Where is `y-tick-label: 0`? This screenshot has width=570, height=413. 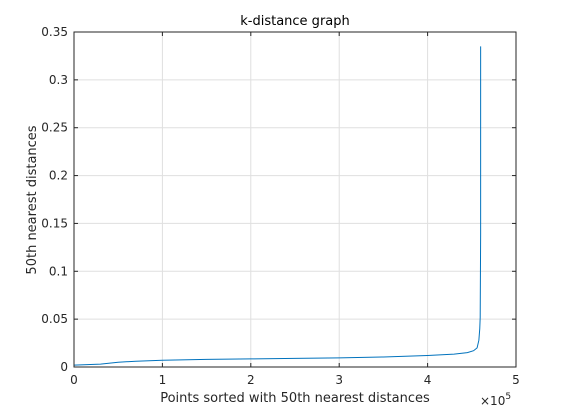 y-tick-label: 0 is located at coordinates (64, 367).